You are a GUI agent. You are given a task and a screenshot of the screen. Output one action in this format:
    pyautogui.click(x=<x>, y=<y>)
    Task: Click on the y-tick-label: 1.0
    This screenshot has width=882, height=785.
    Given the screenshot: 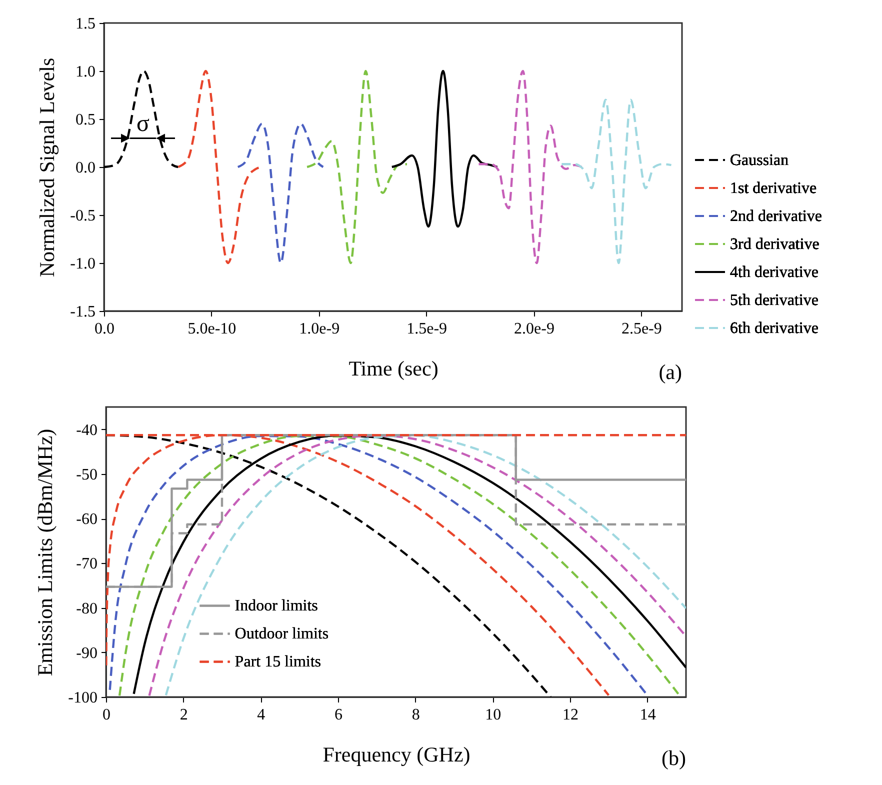 What is the action you would take?
    pyautogui.click(x=86, y=72)
    